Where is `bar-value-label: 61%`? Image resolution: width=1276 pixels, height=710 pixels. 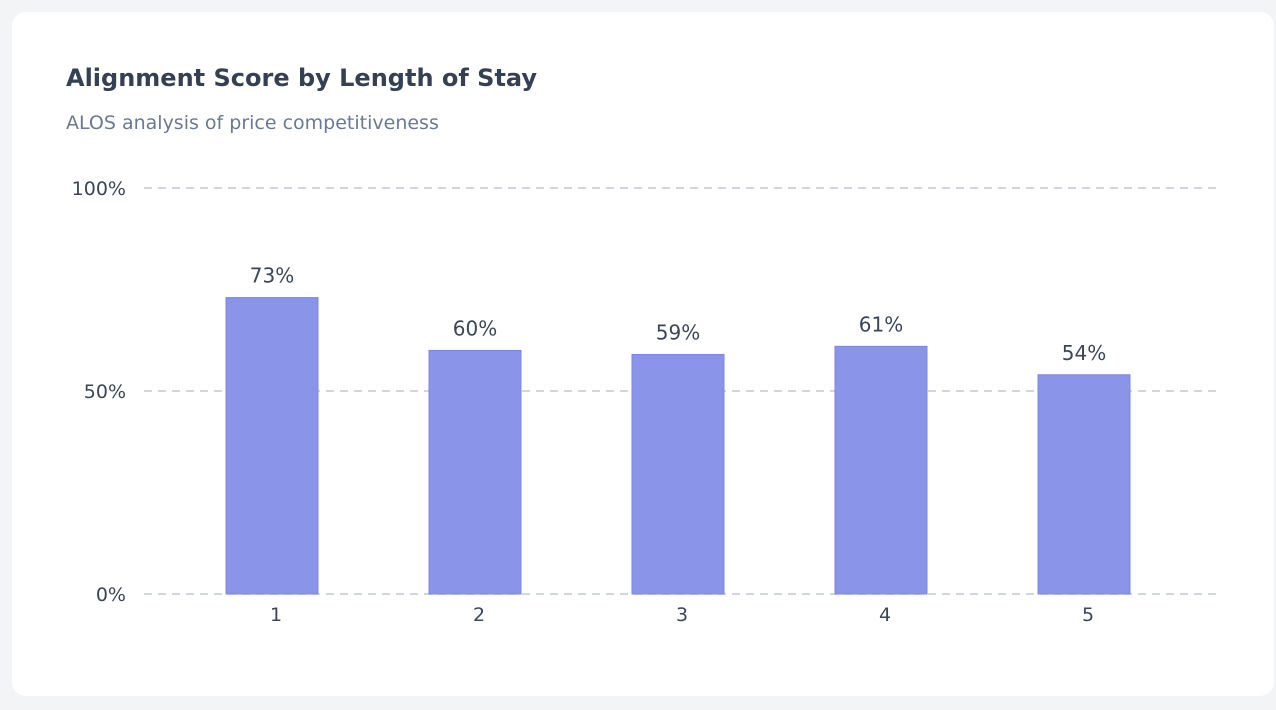
bar-value-label: 61% is located at coordinates (881, 324).